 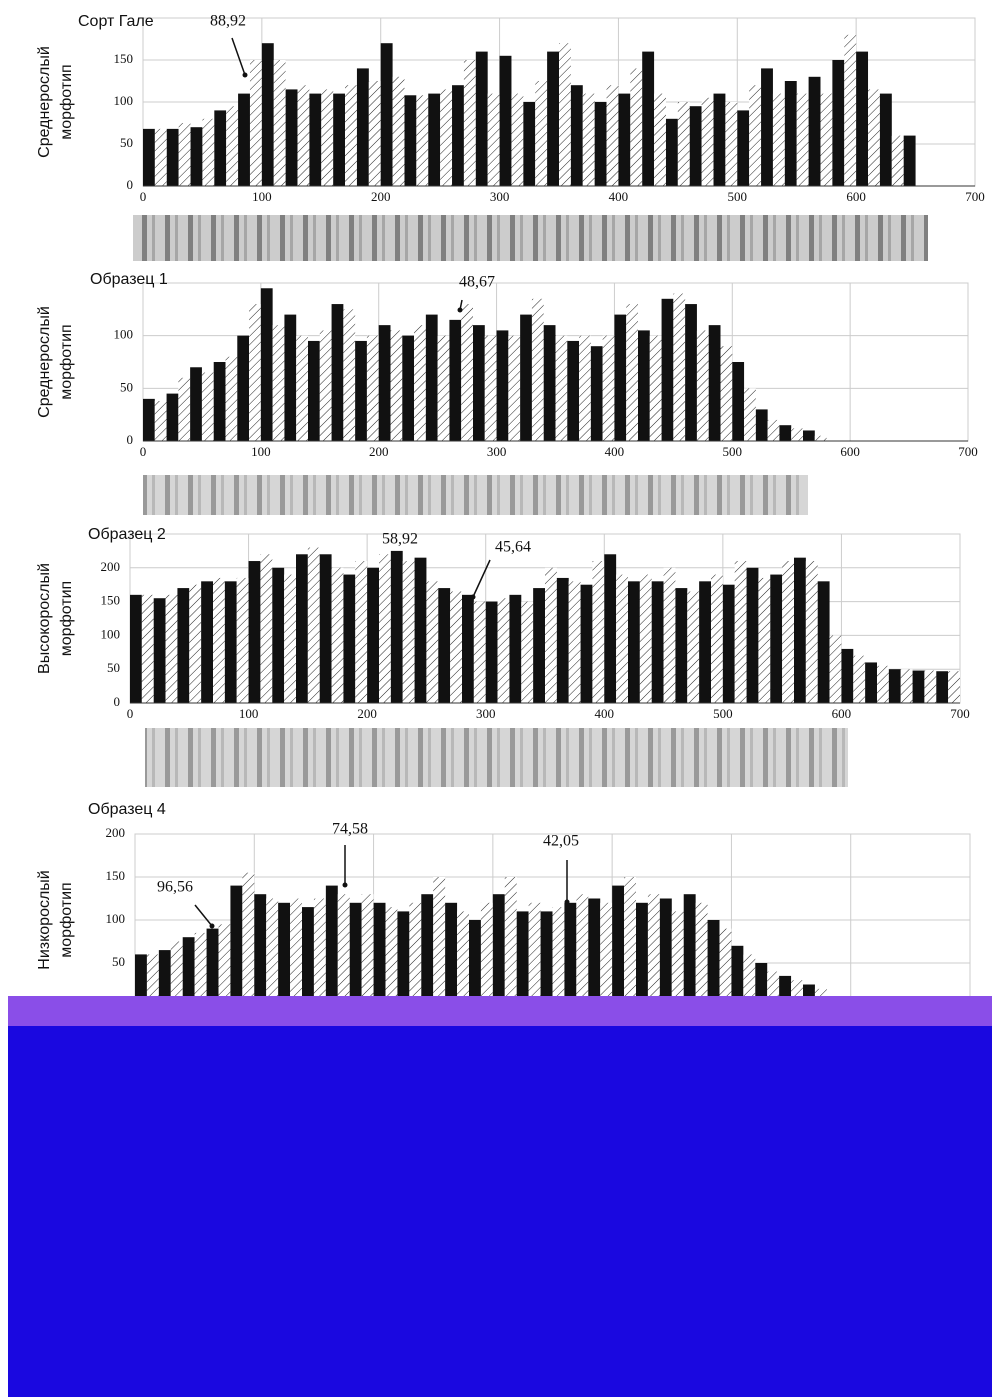 What do you see at coordinates (561, 841) in the screenshot?
I see `annotation: 42,05` at bounding box center [561, 841].